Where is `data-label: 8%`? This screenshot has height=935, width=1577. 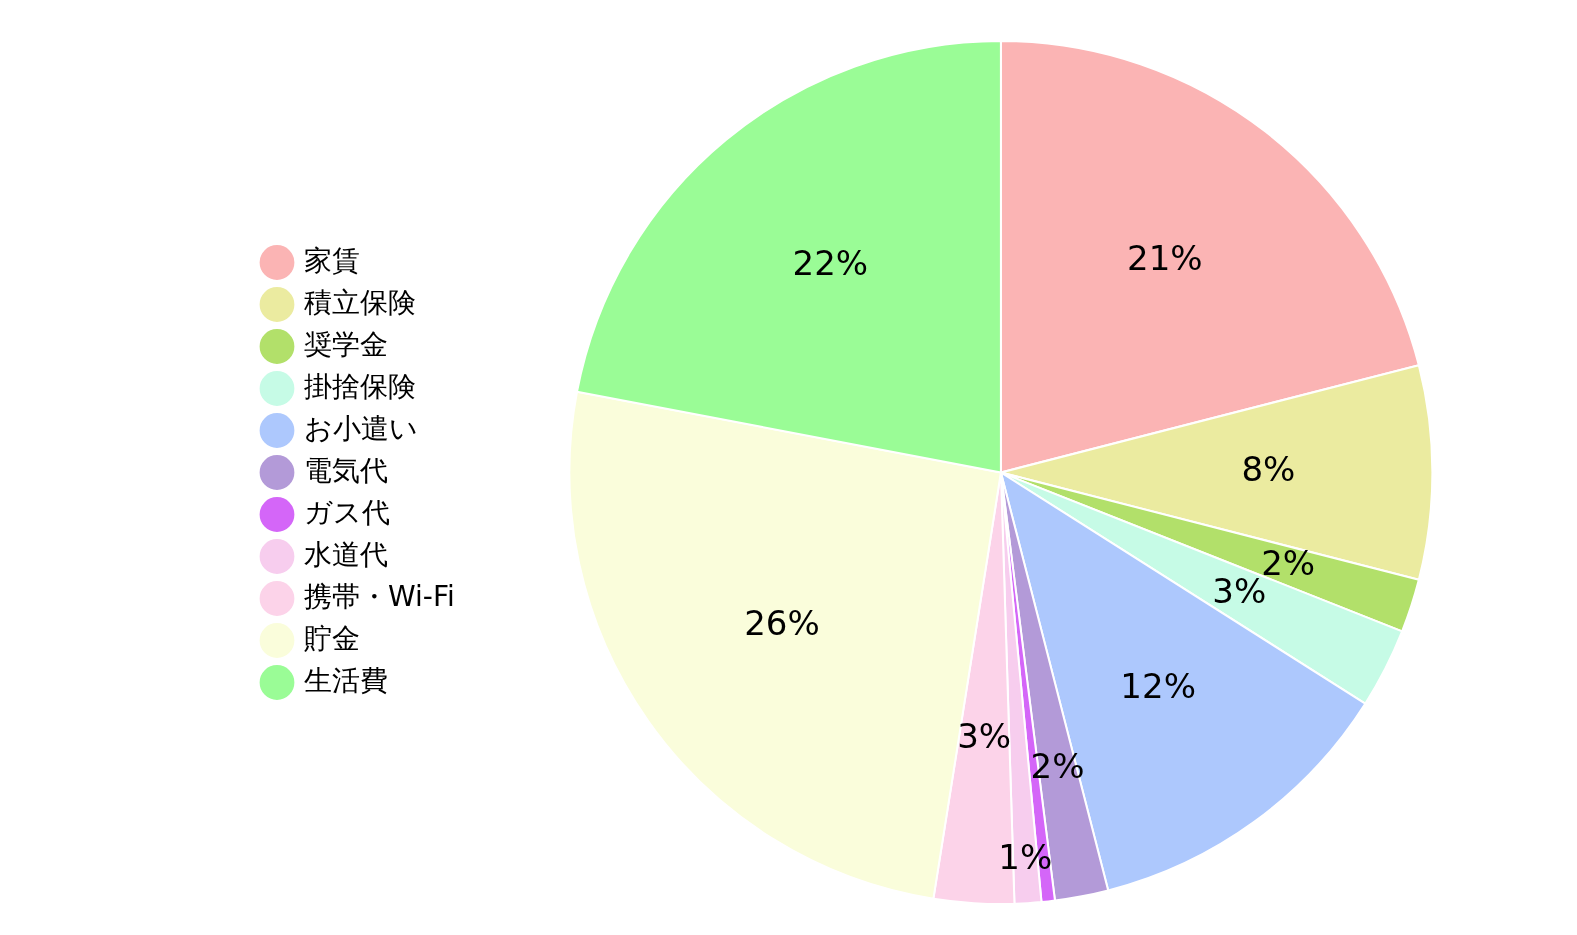
data-label: 8% is located at coordinates (1268, 469).